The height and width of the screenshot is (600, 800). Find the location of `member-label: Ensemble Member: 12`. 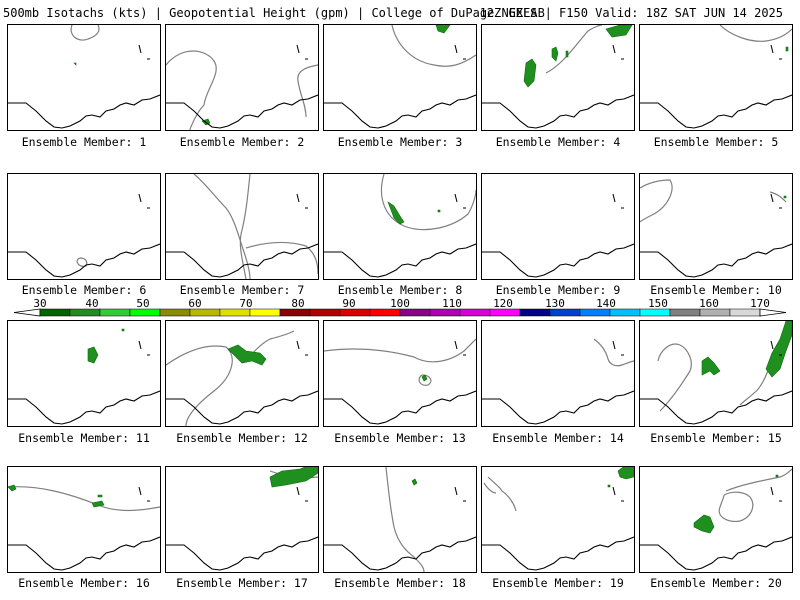

member-label: Ensemble Member: 12 is located at coordinates (242, 438).